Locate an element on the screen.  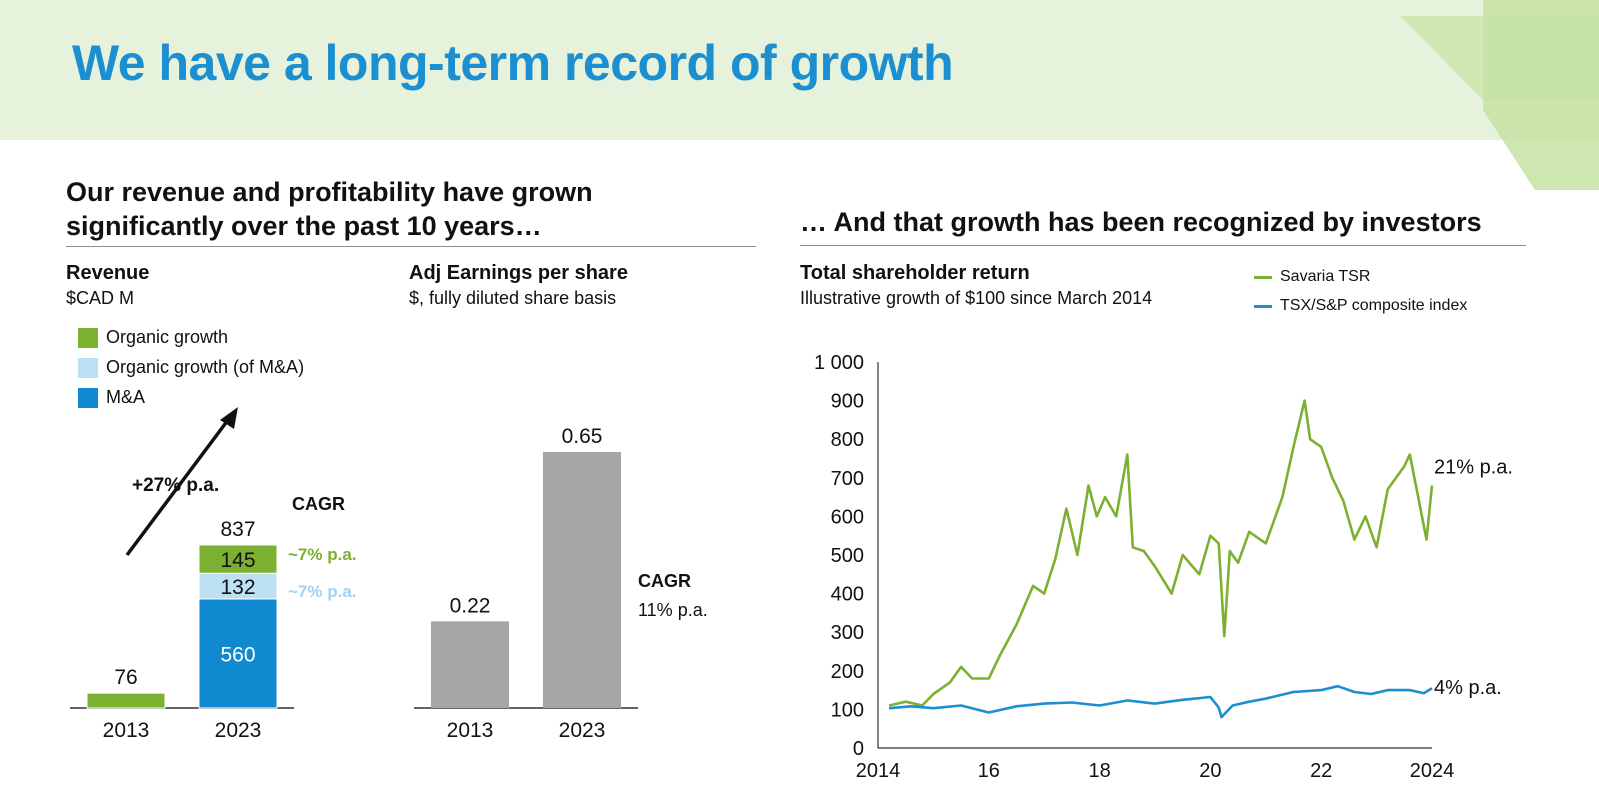
page-title: We have a long-term record of growth is located at coordinates (513, 63).